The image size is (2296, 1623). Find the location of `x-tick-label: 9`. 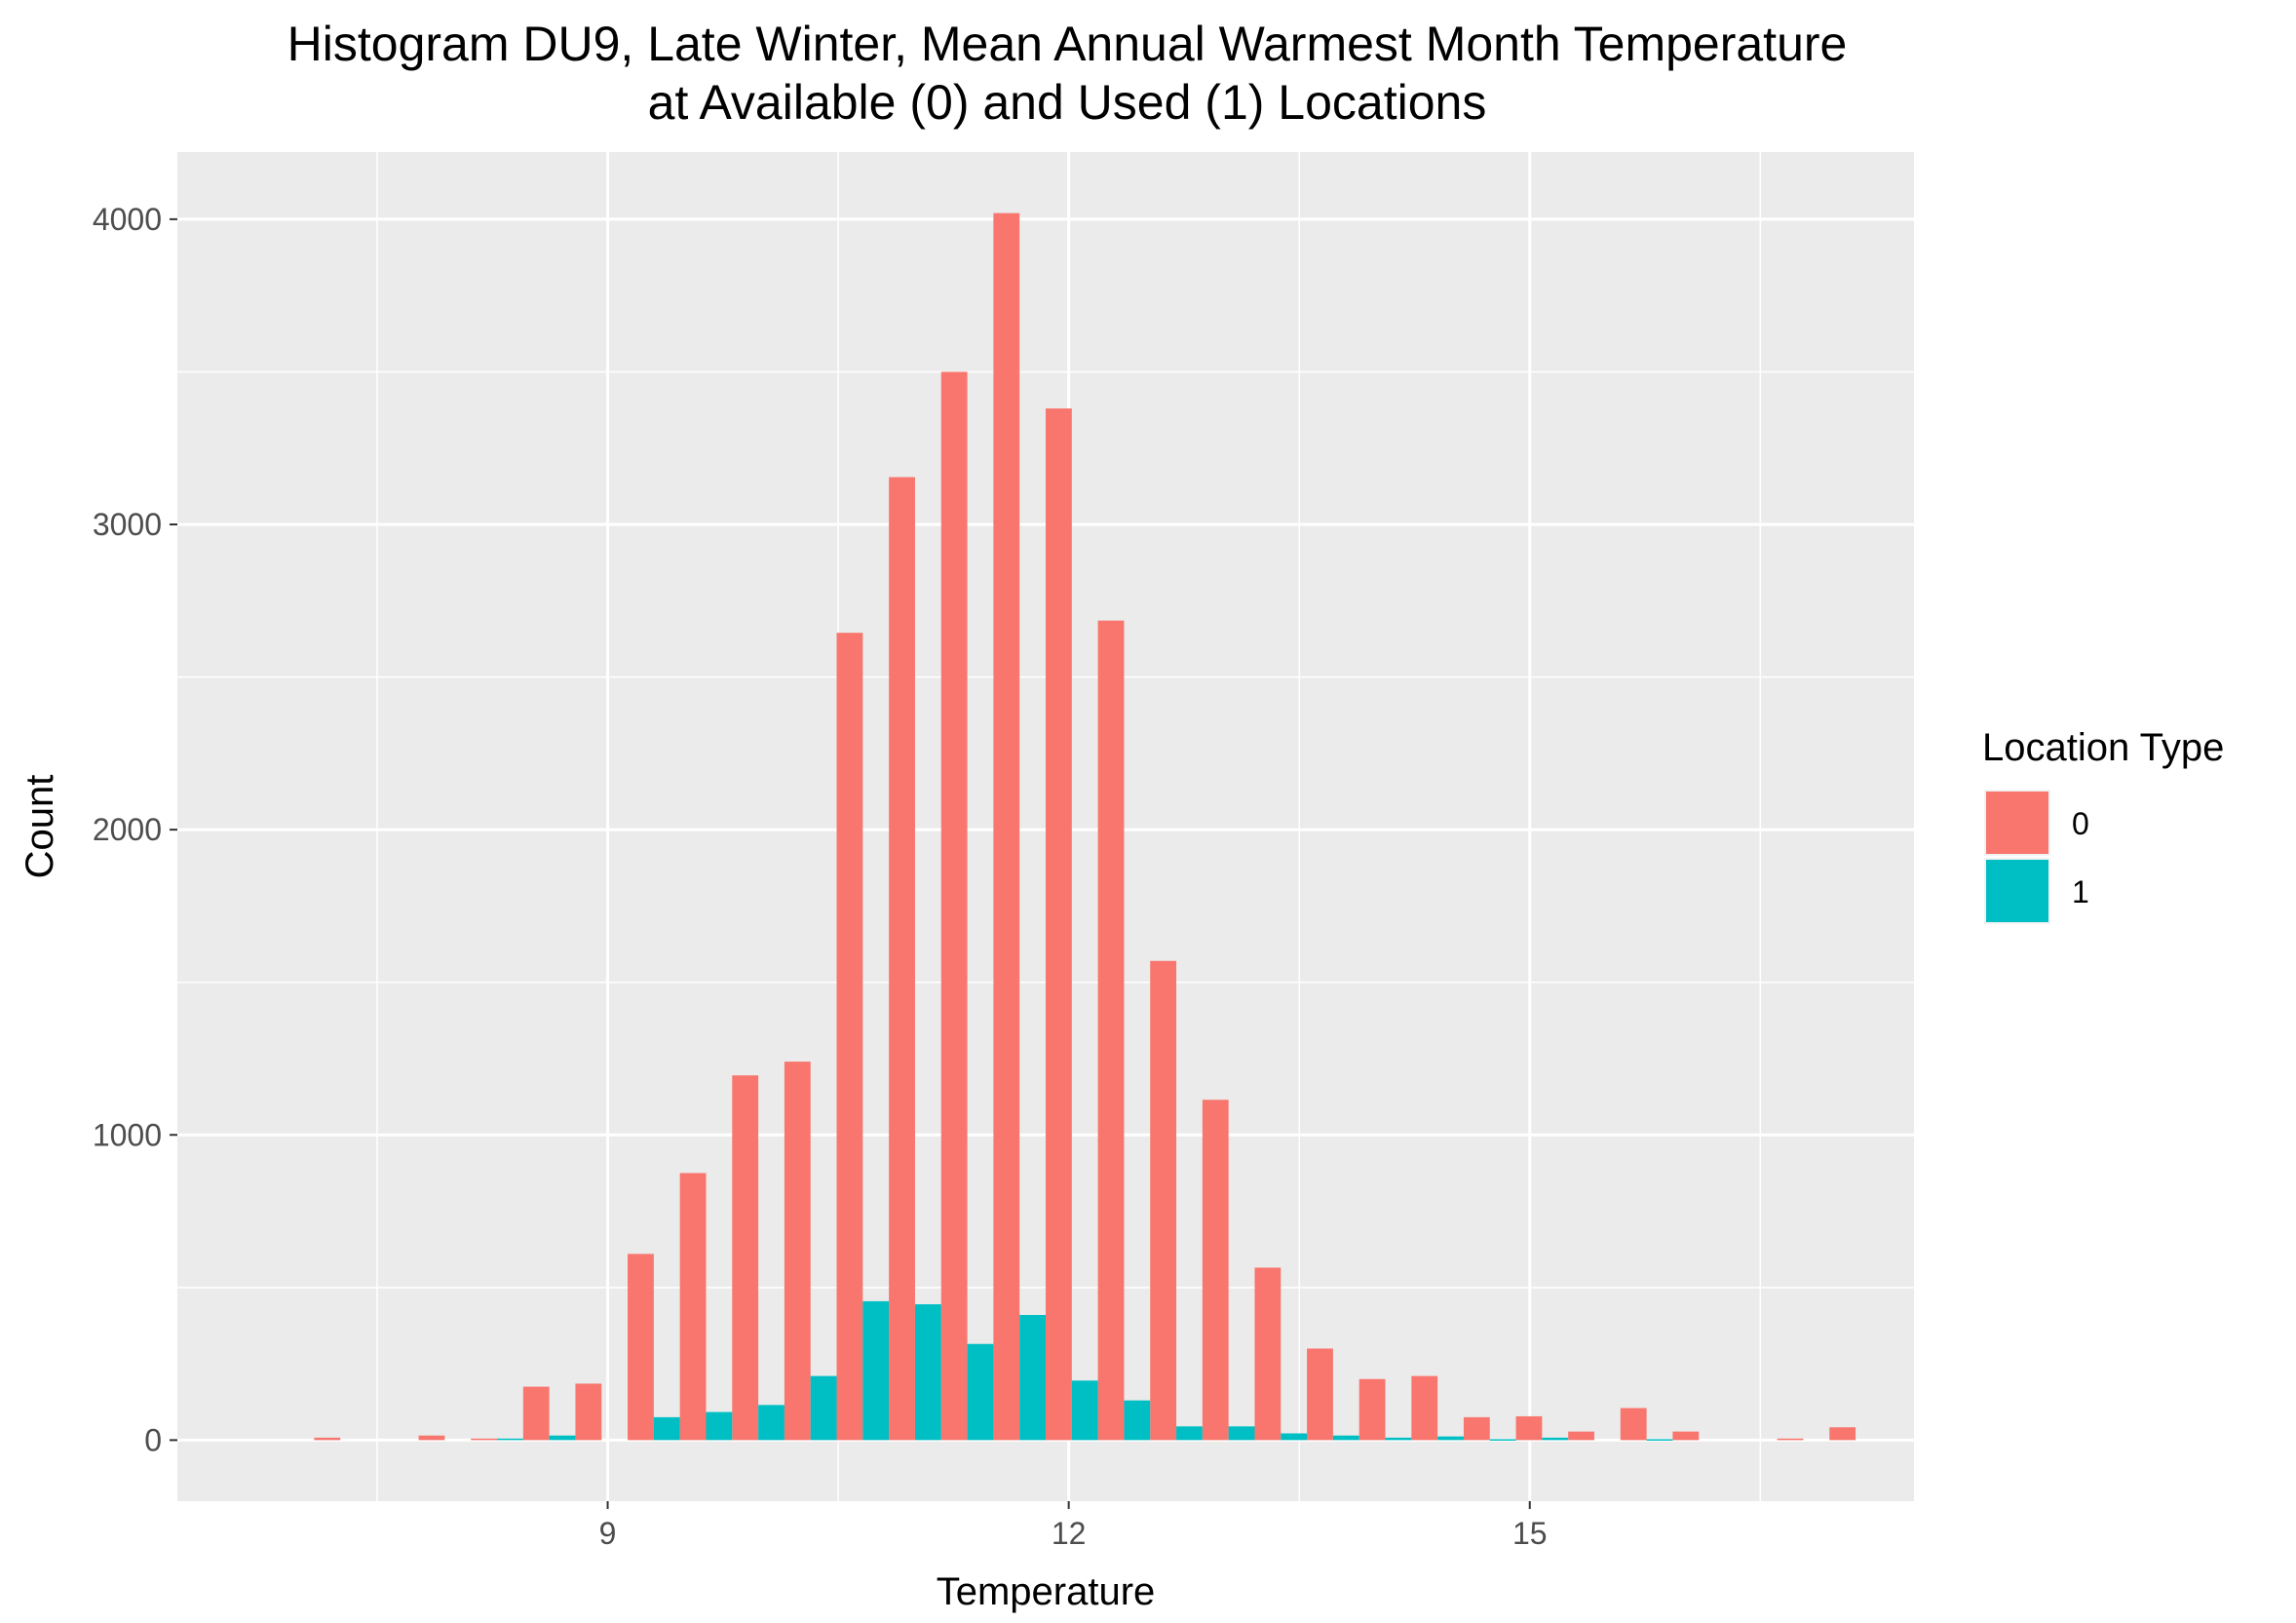

x-tick-label: 9 is located at coordinates (608, 1534).